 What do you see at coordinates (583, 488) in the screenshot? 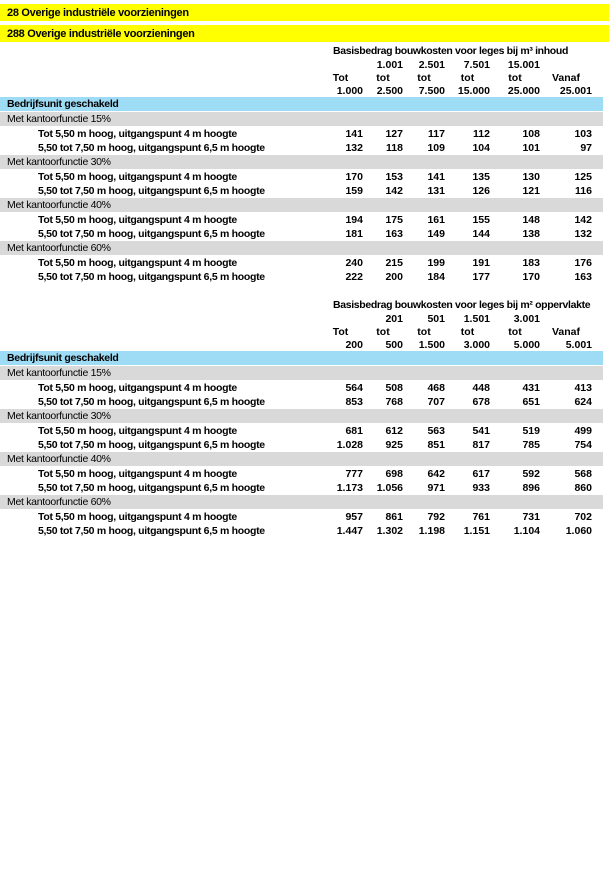
I see `value-cell: 860` at bounding box center [583, 488].